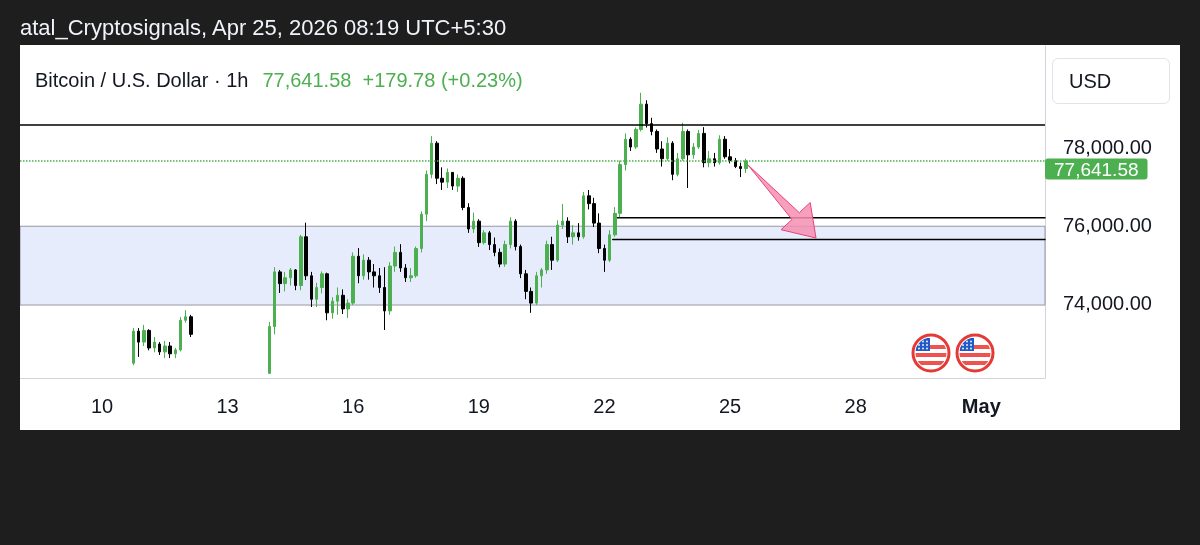  What do you see at coordinates (1107, 147) in the screenshot?
I see `y-tick-label: 78,000.00` at bounding box center [1107, 147].